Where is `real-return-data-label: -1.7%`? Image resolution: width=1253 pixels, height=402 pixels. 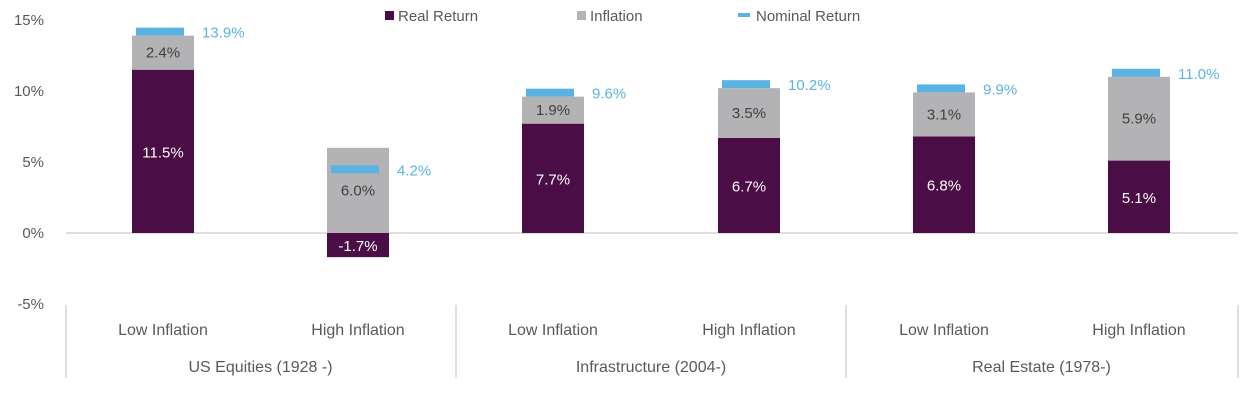
real-return-data-label: -1.7% is located at coordinates (357, 246).